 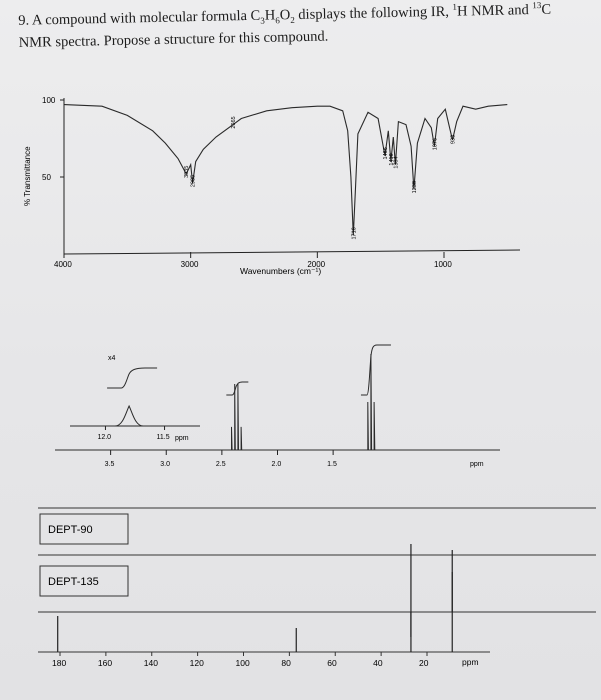 What do you see at coordinates (190, 264) in the screenshot?
I see `ir-x-tick-label: 3000` at bounding box center [190, 264].